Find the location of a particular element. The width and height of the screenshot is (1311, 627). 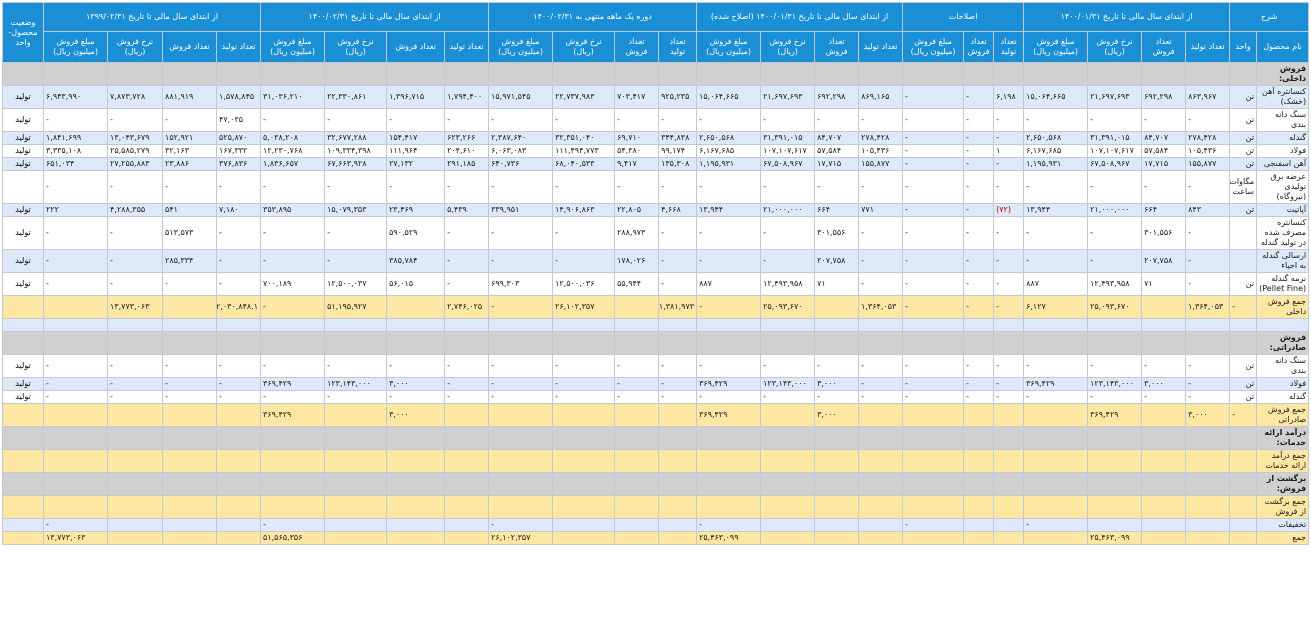

value-cell: ۳۶۹,۴۲۹ is located at coordinates (293, 415).